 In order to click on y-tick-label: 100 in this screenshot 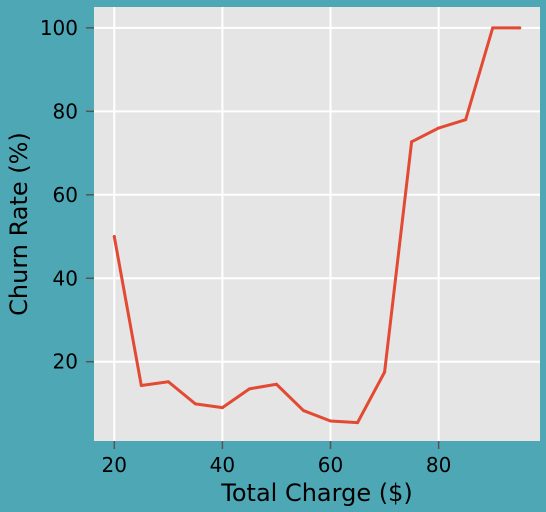, I will do `click(59, 28)`.